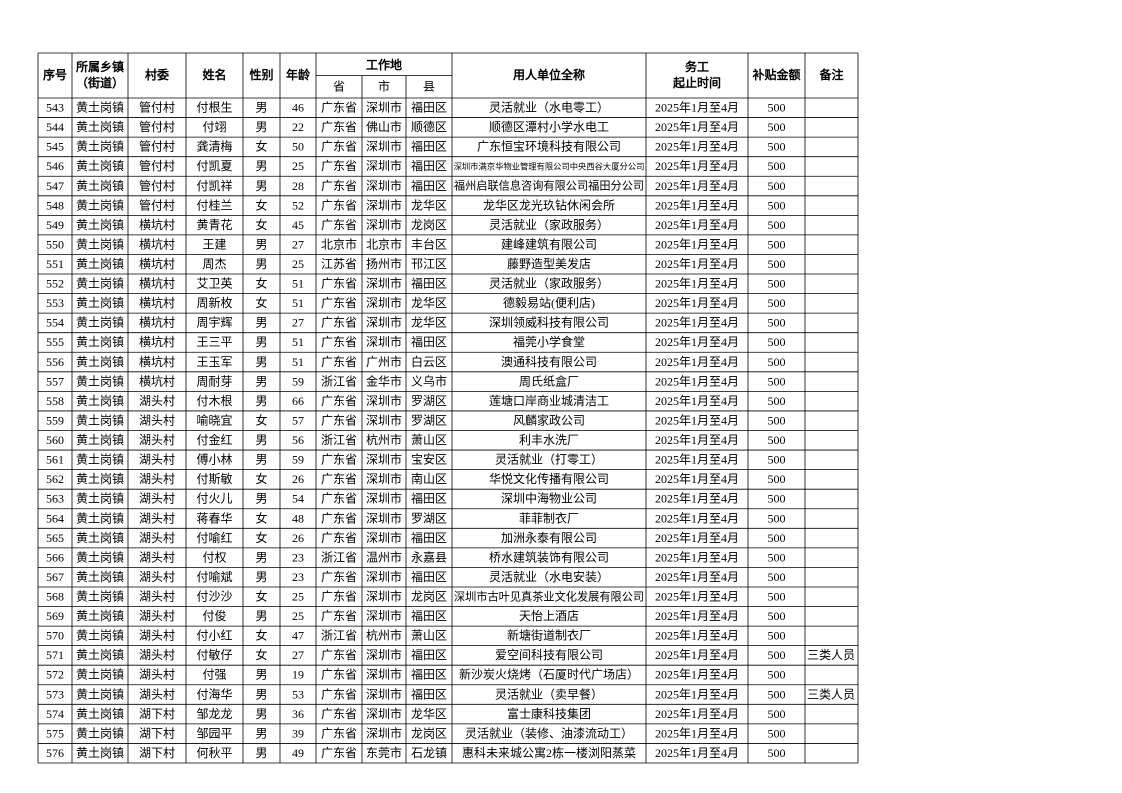  Describe the element at coordinates (549, 517) in the screenshot. I see `table-cell: 菲菲制衣厂` at that location.